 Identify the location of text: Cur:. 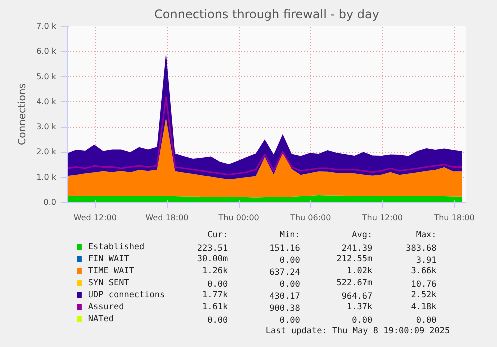
(218, 235).